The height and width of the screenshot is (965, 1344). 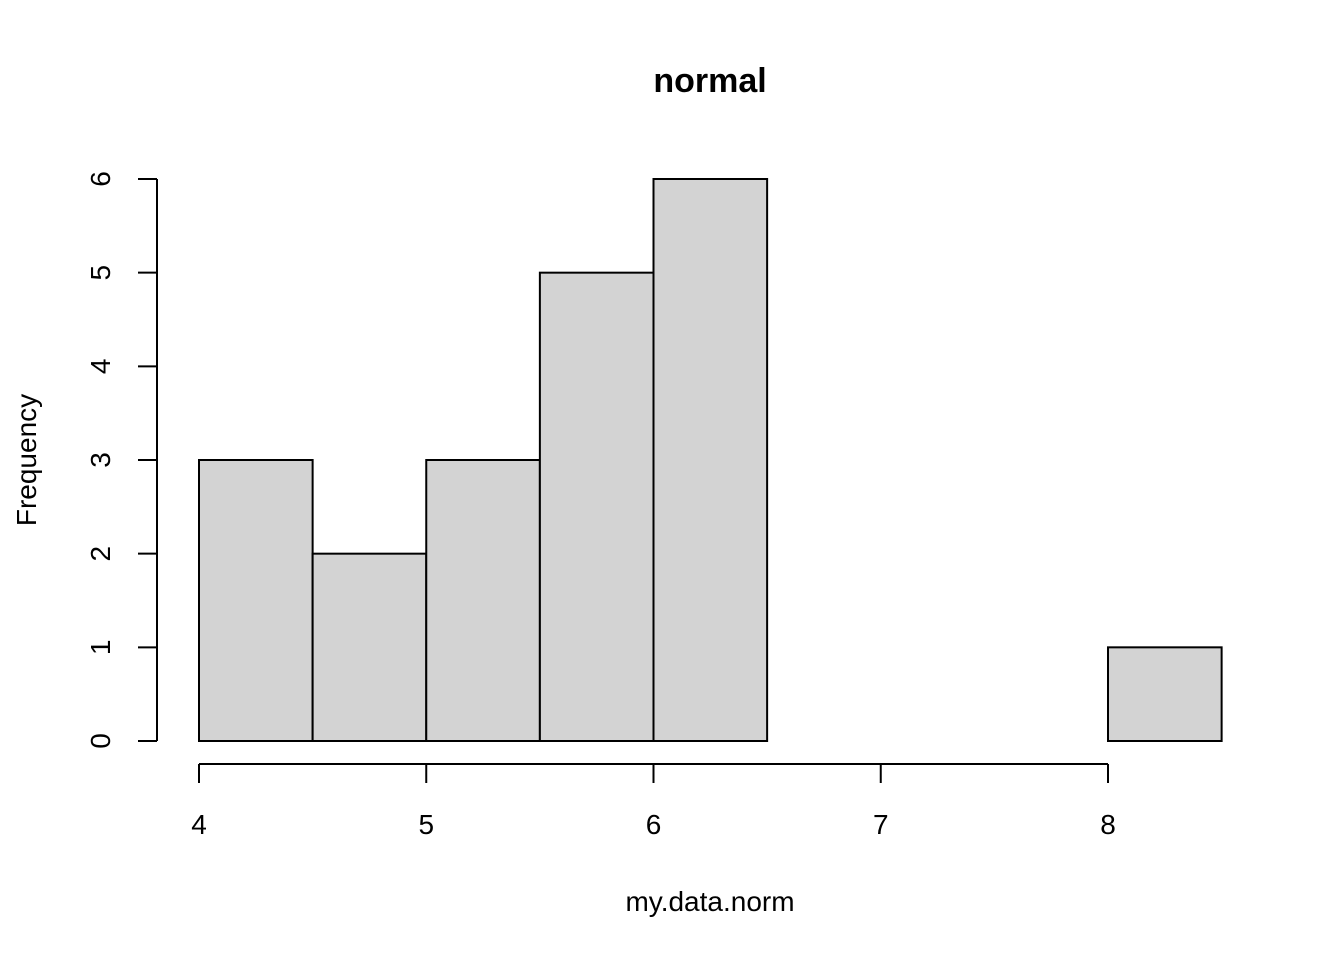 I want to click on y-tick-label: 2, so click(x=100, y=554).